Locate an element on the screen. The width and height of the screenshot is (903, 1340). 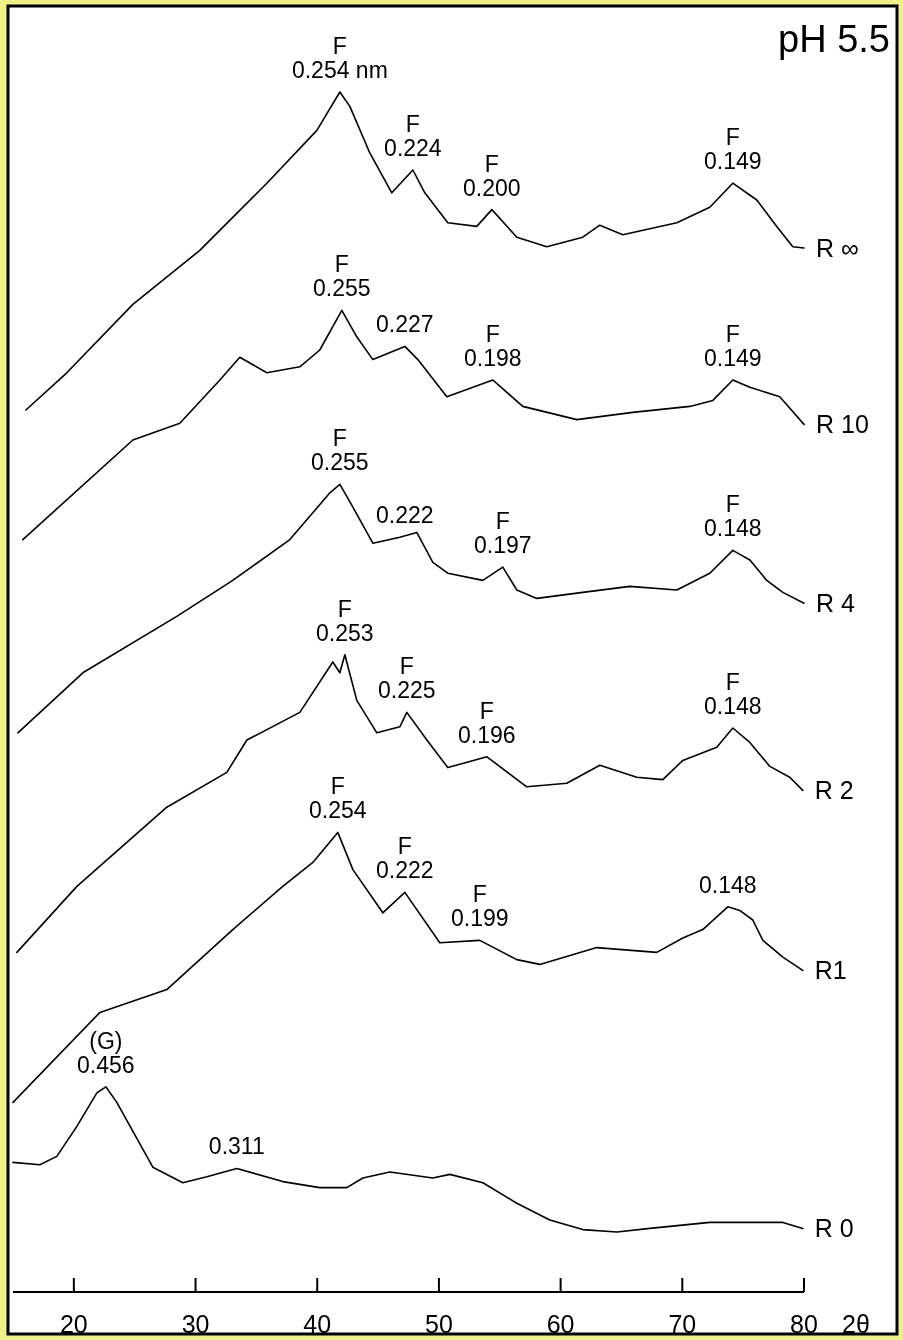
series-label: R1 is located at coordinates (830, 970).